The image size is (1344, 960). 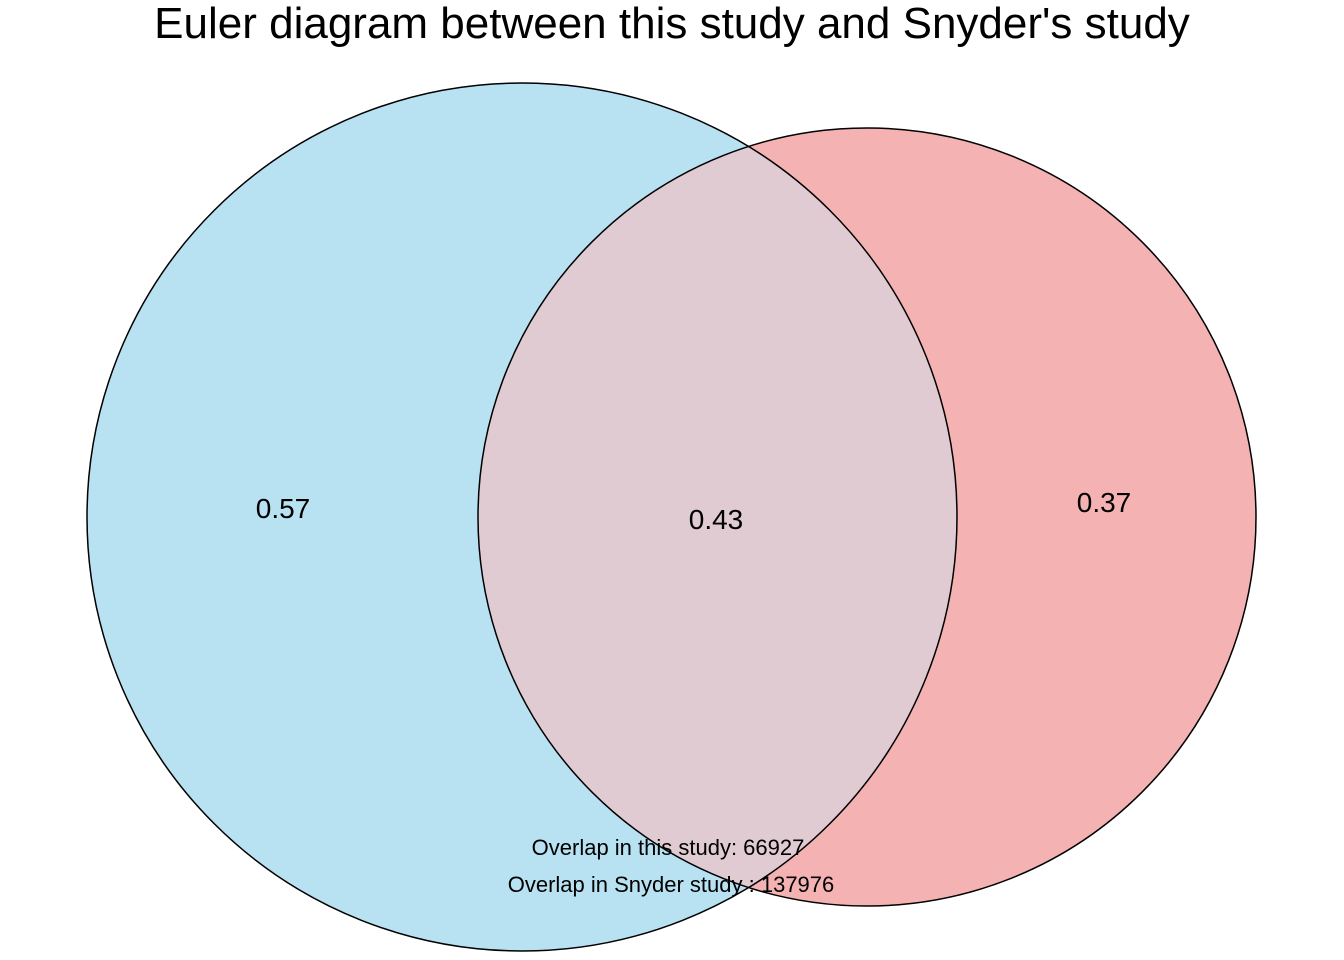 I want to click on overlap-label: 0.43, so click(x=716, y=519).